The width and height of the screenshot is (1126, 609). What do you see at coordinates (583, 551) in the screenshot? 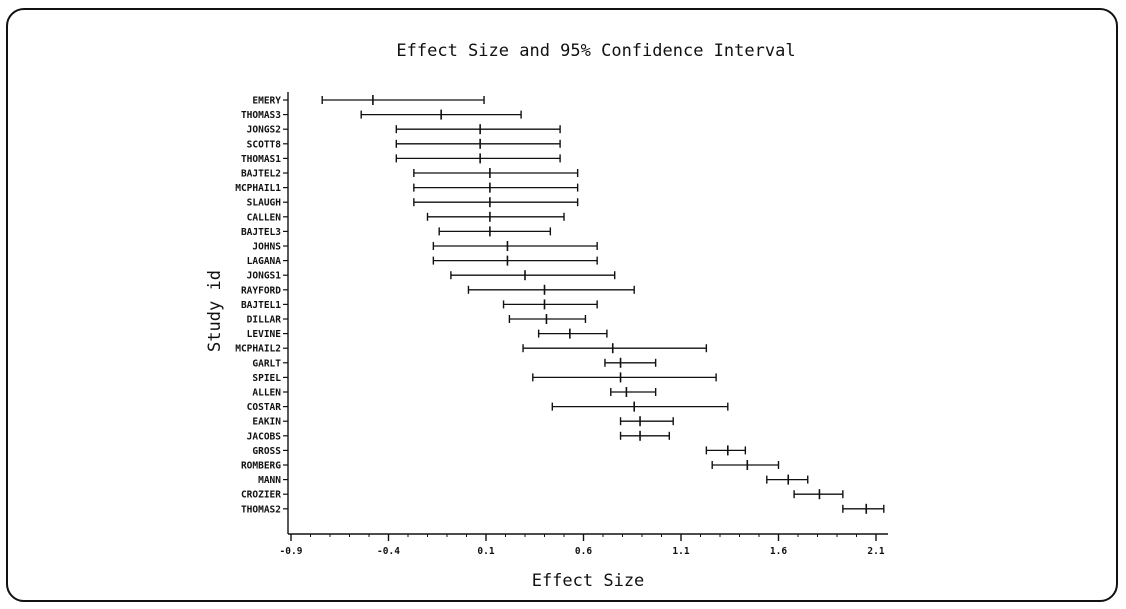
I see `x-tick-label: 0.6` at bounding box center [583, 551].